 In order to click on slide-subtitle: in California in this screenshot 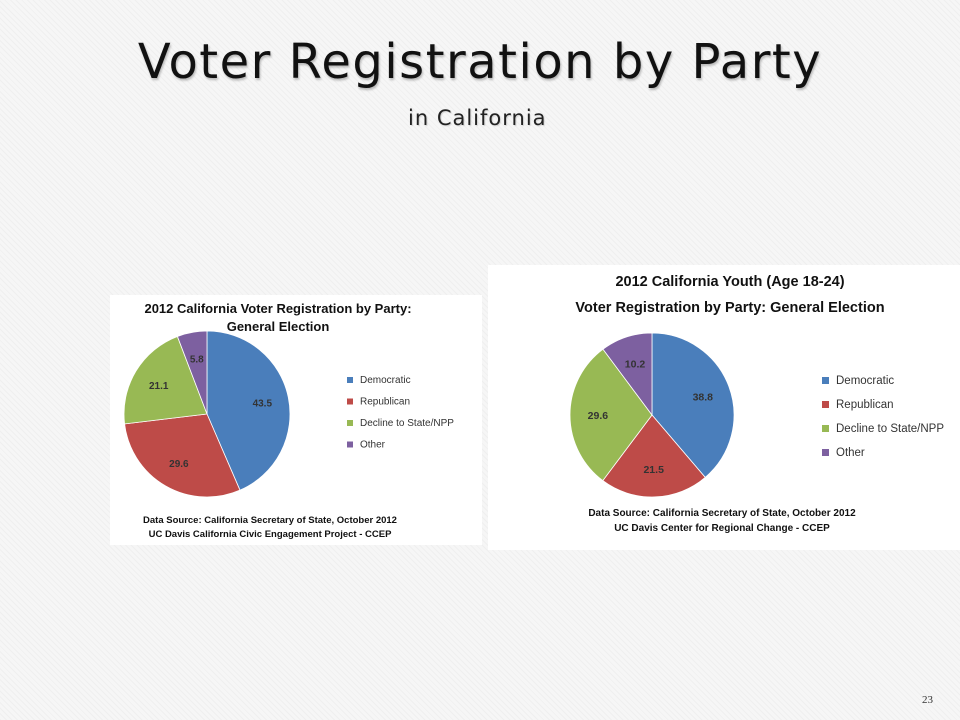, I will do `click(477, 118)`.